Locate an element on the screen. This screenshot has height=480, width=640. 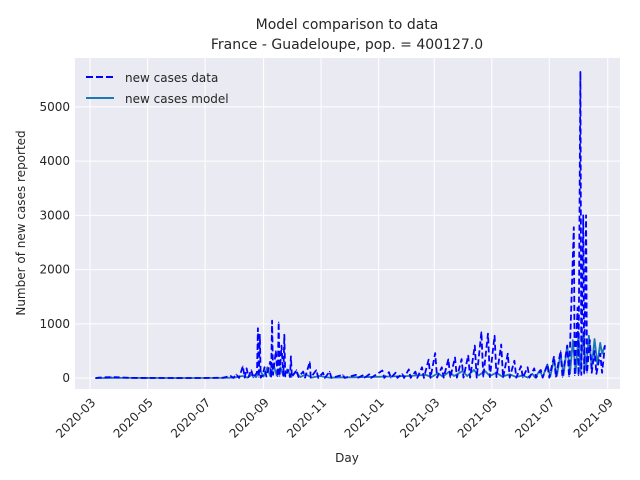
legend: new cases data new cases model is located at coordinates (157, 88).